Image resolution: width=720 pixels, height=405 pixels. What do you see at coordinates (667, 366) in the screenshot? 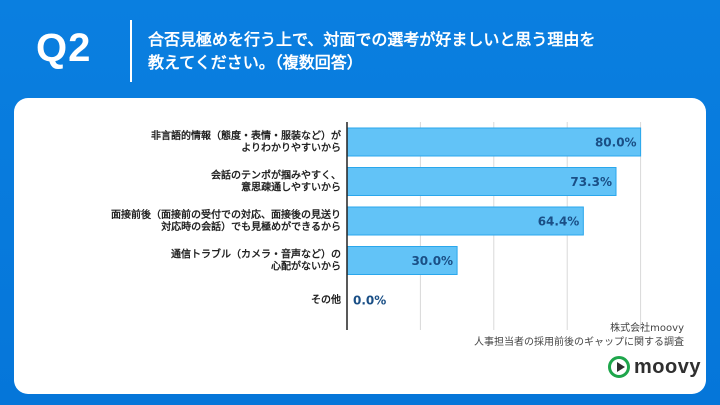
I see `logo-text: moovy` at bounding box center [667, 366].